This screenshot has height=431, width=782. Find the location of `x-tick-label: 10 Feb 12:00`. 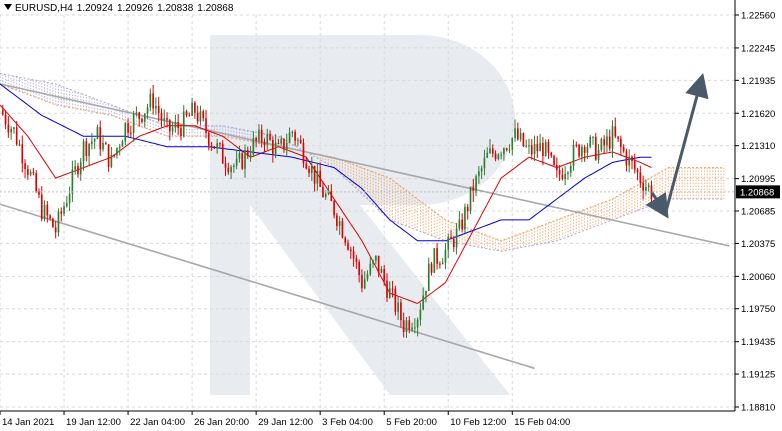

x-tick-label: 10 Feb 12:00 is located at coordinates (478, 422).